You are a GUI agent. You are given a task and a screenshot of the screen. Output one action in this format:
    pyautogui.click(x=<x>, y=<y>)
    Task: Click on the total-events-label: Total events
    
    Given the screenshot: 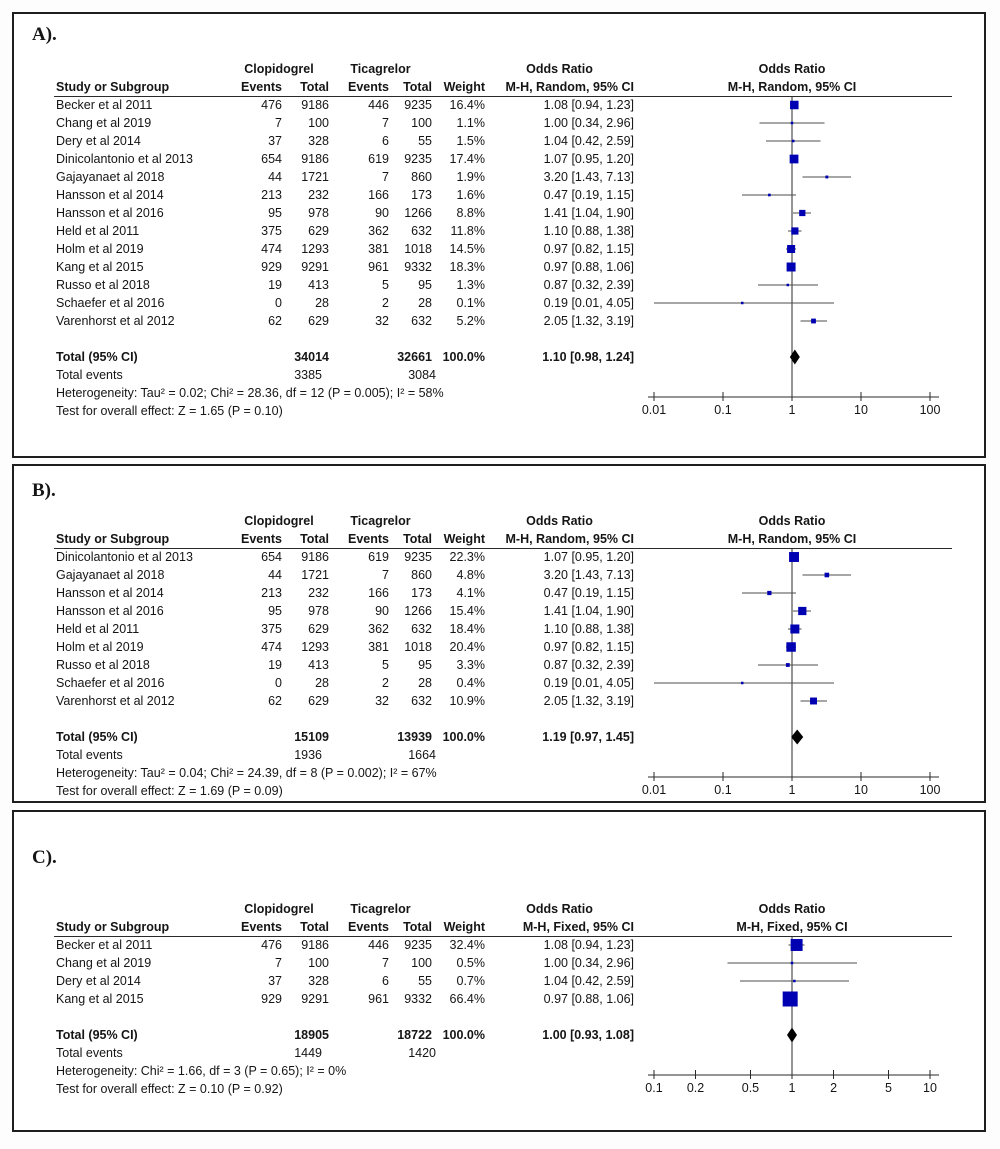 What is the action you would take?
    pyautogui.click(x=89, y=755)
    